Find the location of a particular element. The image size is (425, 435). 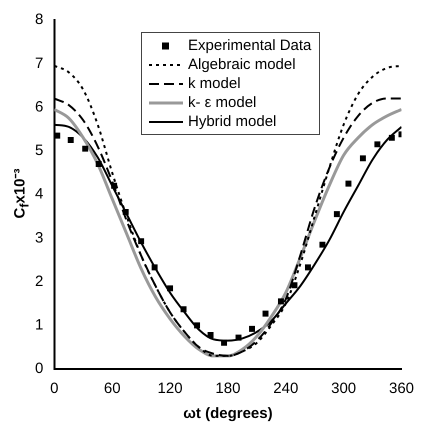

x-tick-label: 300 is located at coordinates (343, 389).